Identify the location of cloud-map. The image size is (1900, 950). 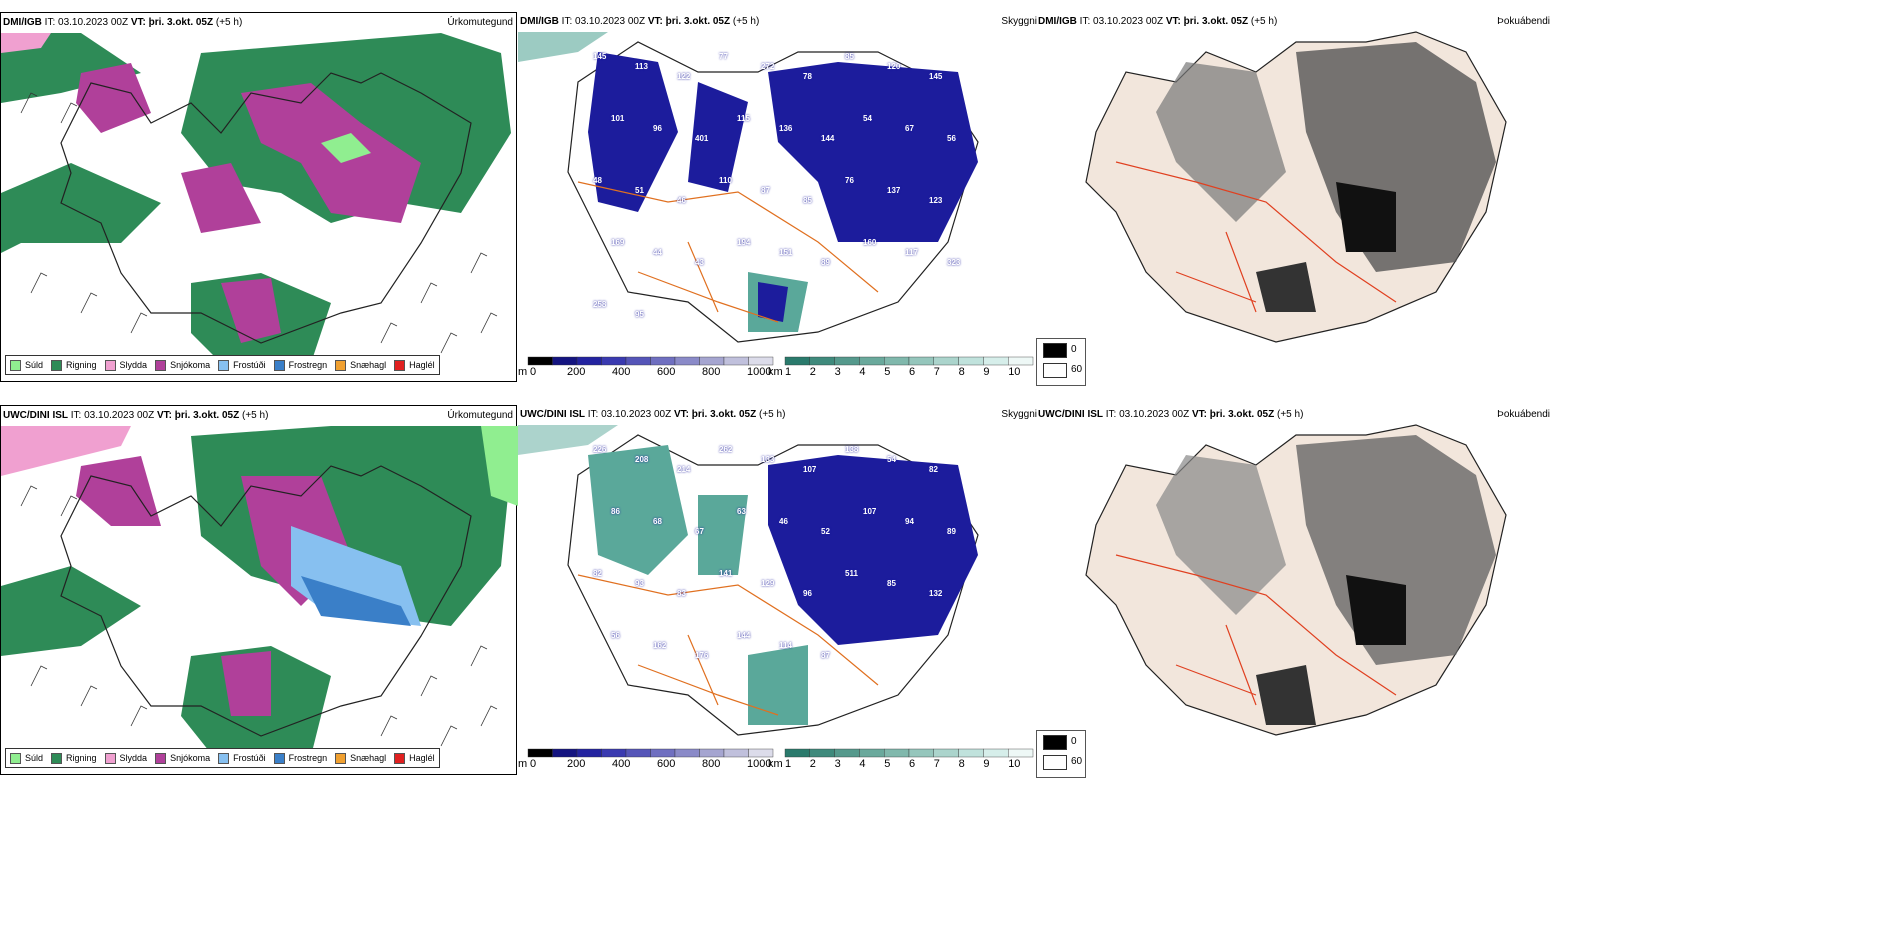
(1296, 187).